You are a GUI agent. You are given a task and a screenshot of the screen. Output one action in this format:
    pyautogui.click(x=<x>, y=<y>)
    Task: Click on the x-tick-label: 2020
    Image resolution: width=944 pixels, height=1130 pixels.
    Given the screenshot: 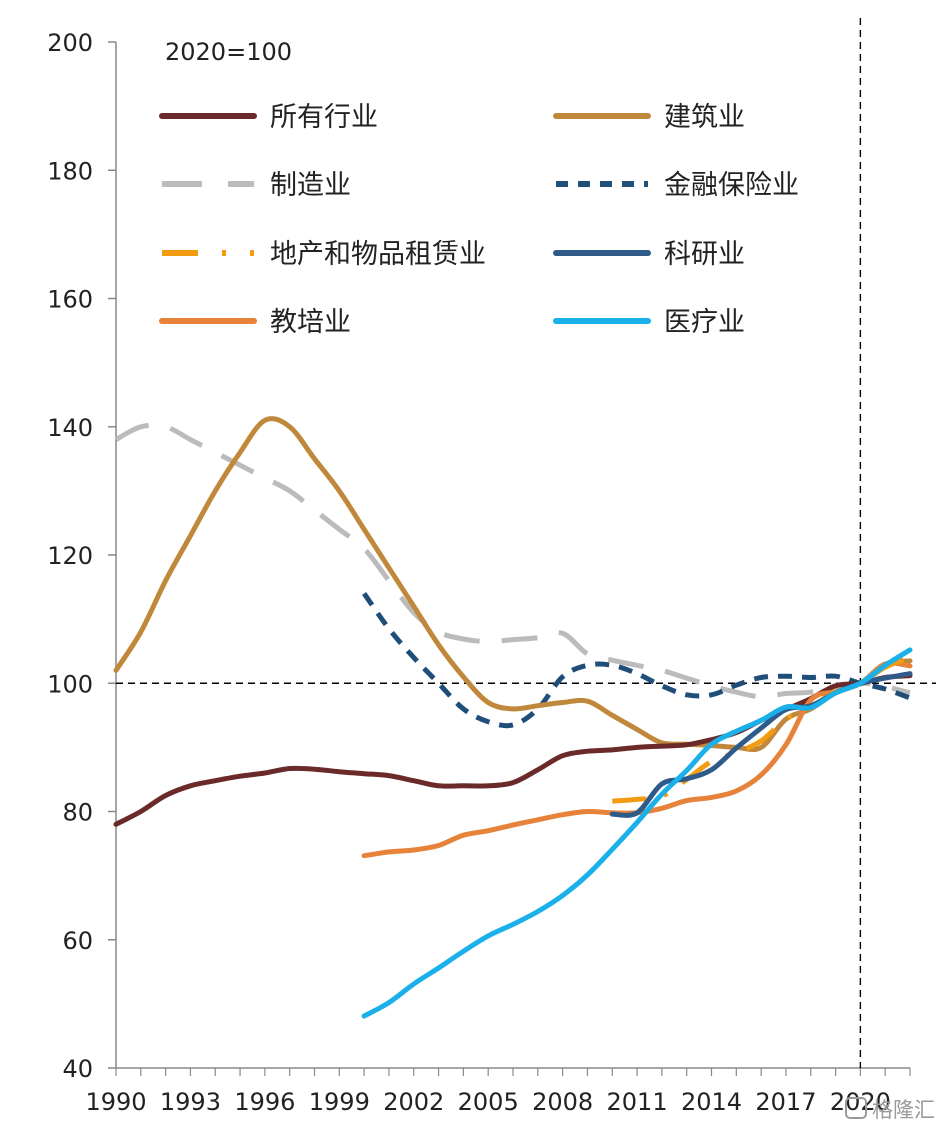 What is the action you would take?
    pyautogui.click(x=860, y=1102)
    